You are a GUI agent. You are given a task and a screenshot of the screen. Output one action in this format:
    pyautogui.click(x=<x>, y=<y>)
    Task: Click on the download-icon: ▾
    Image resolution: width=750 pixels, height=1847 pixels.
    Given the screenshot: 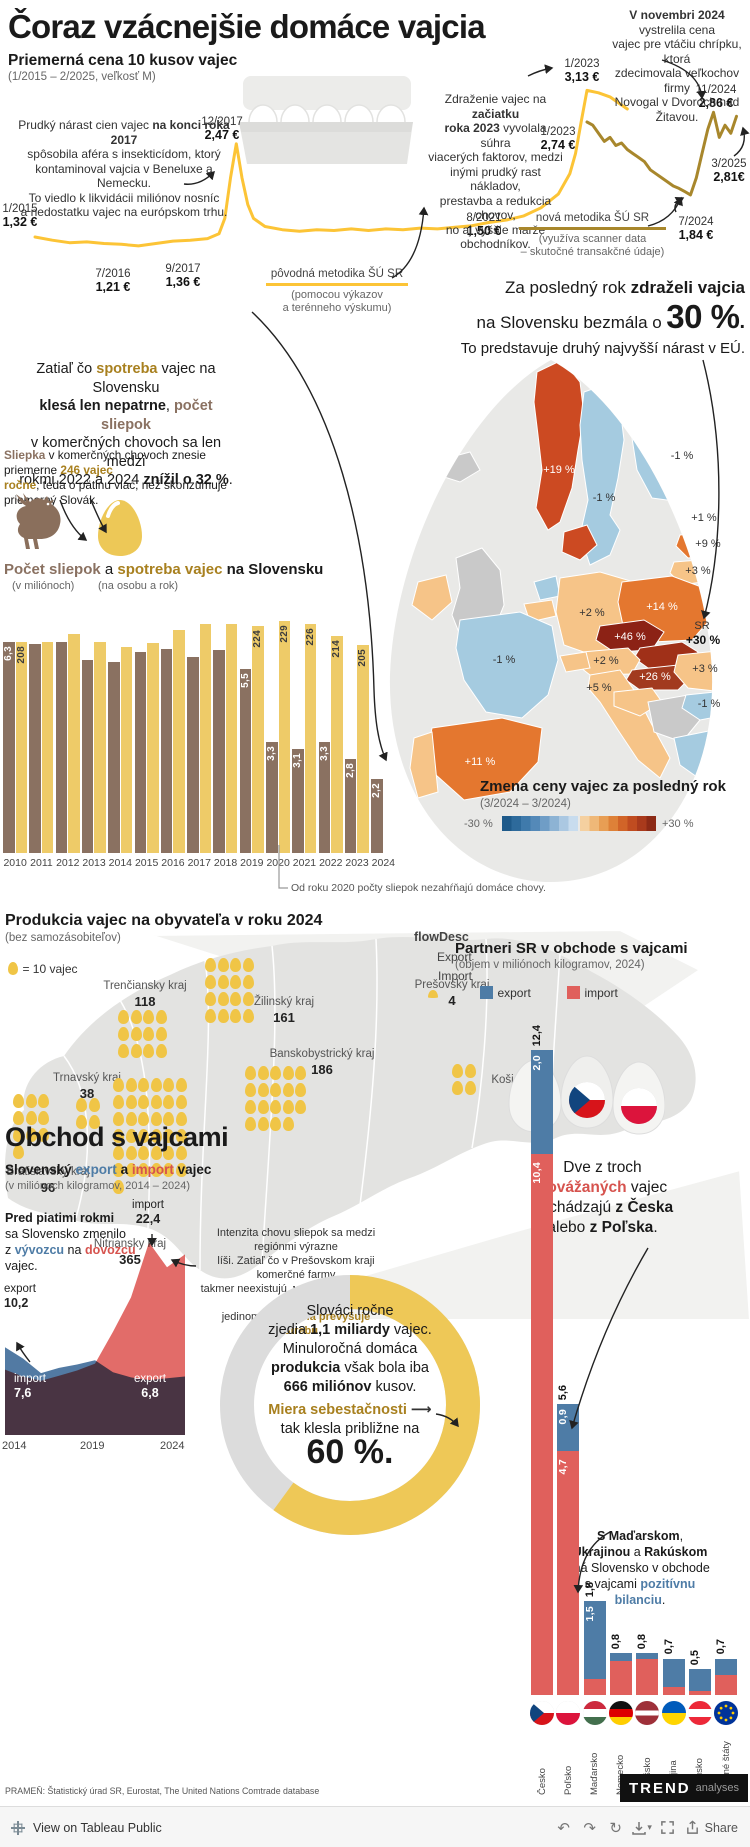 What is the action you would take?
    pyautogui.click(x=642, y=1828)
    